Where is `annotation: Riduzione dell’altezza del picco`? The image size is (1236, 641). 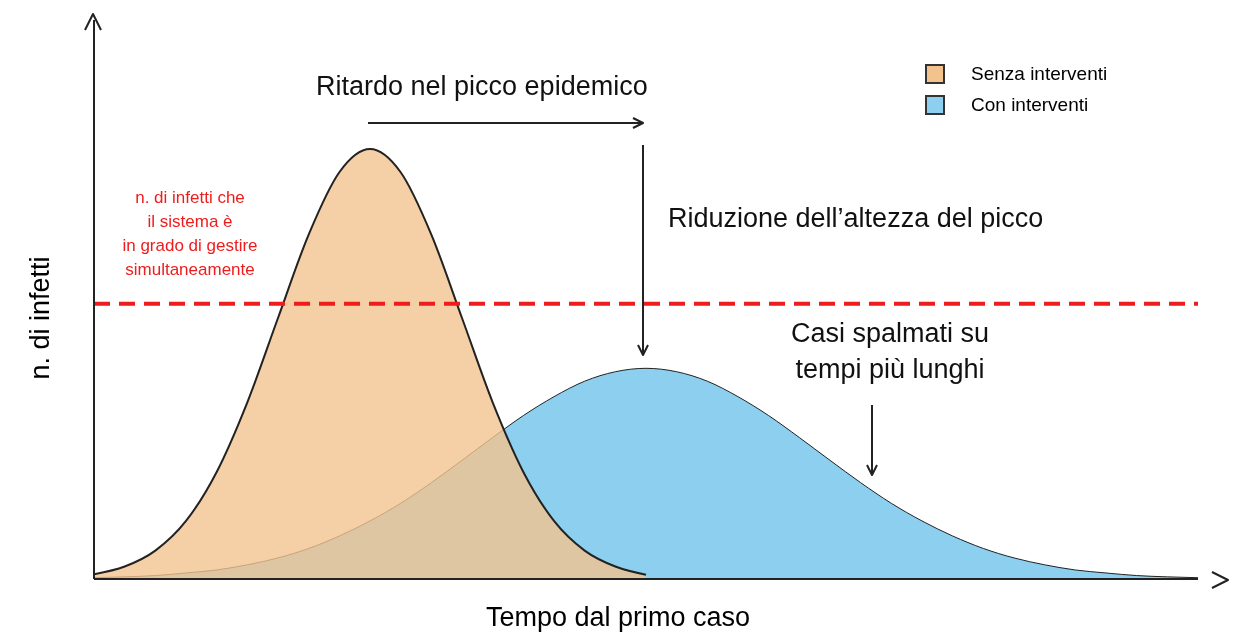 annotation: Riduzione dell’altezza del picco is located at coordinates (856, 218).